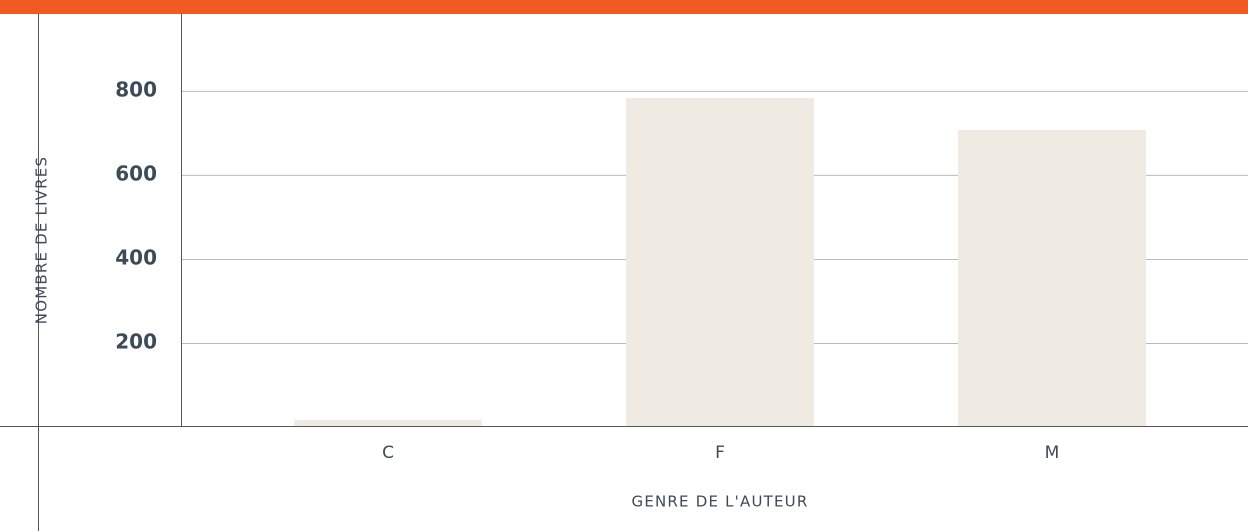 Image resolution: width=1248 pixels, height=531 pixels. What do you see at coordinates (136, 173) in the screenshot?
I see `y-tick-label: 600` at bounding box center [136, 173].